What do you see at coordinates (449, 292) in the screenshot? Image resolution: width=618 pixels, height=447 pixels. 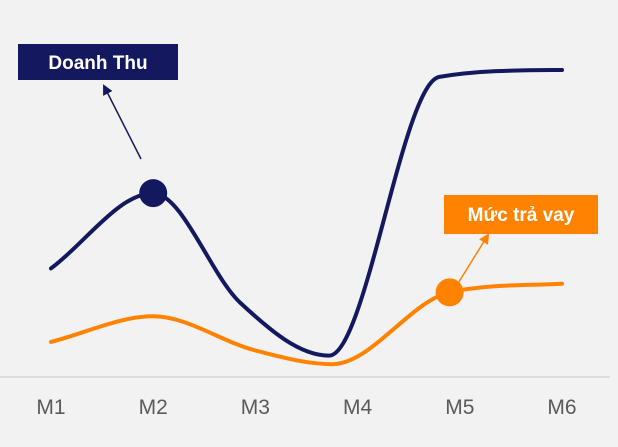 I see `highlight-point-muc-tra-vay` at bounding box center [449, 292].